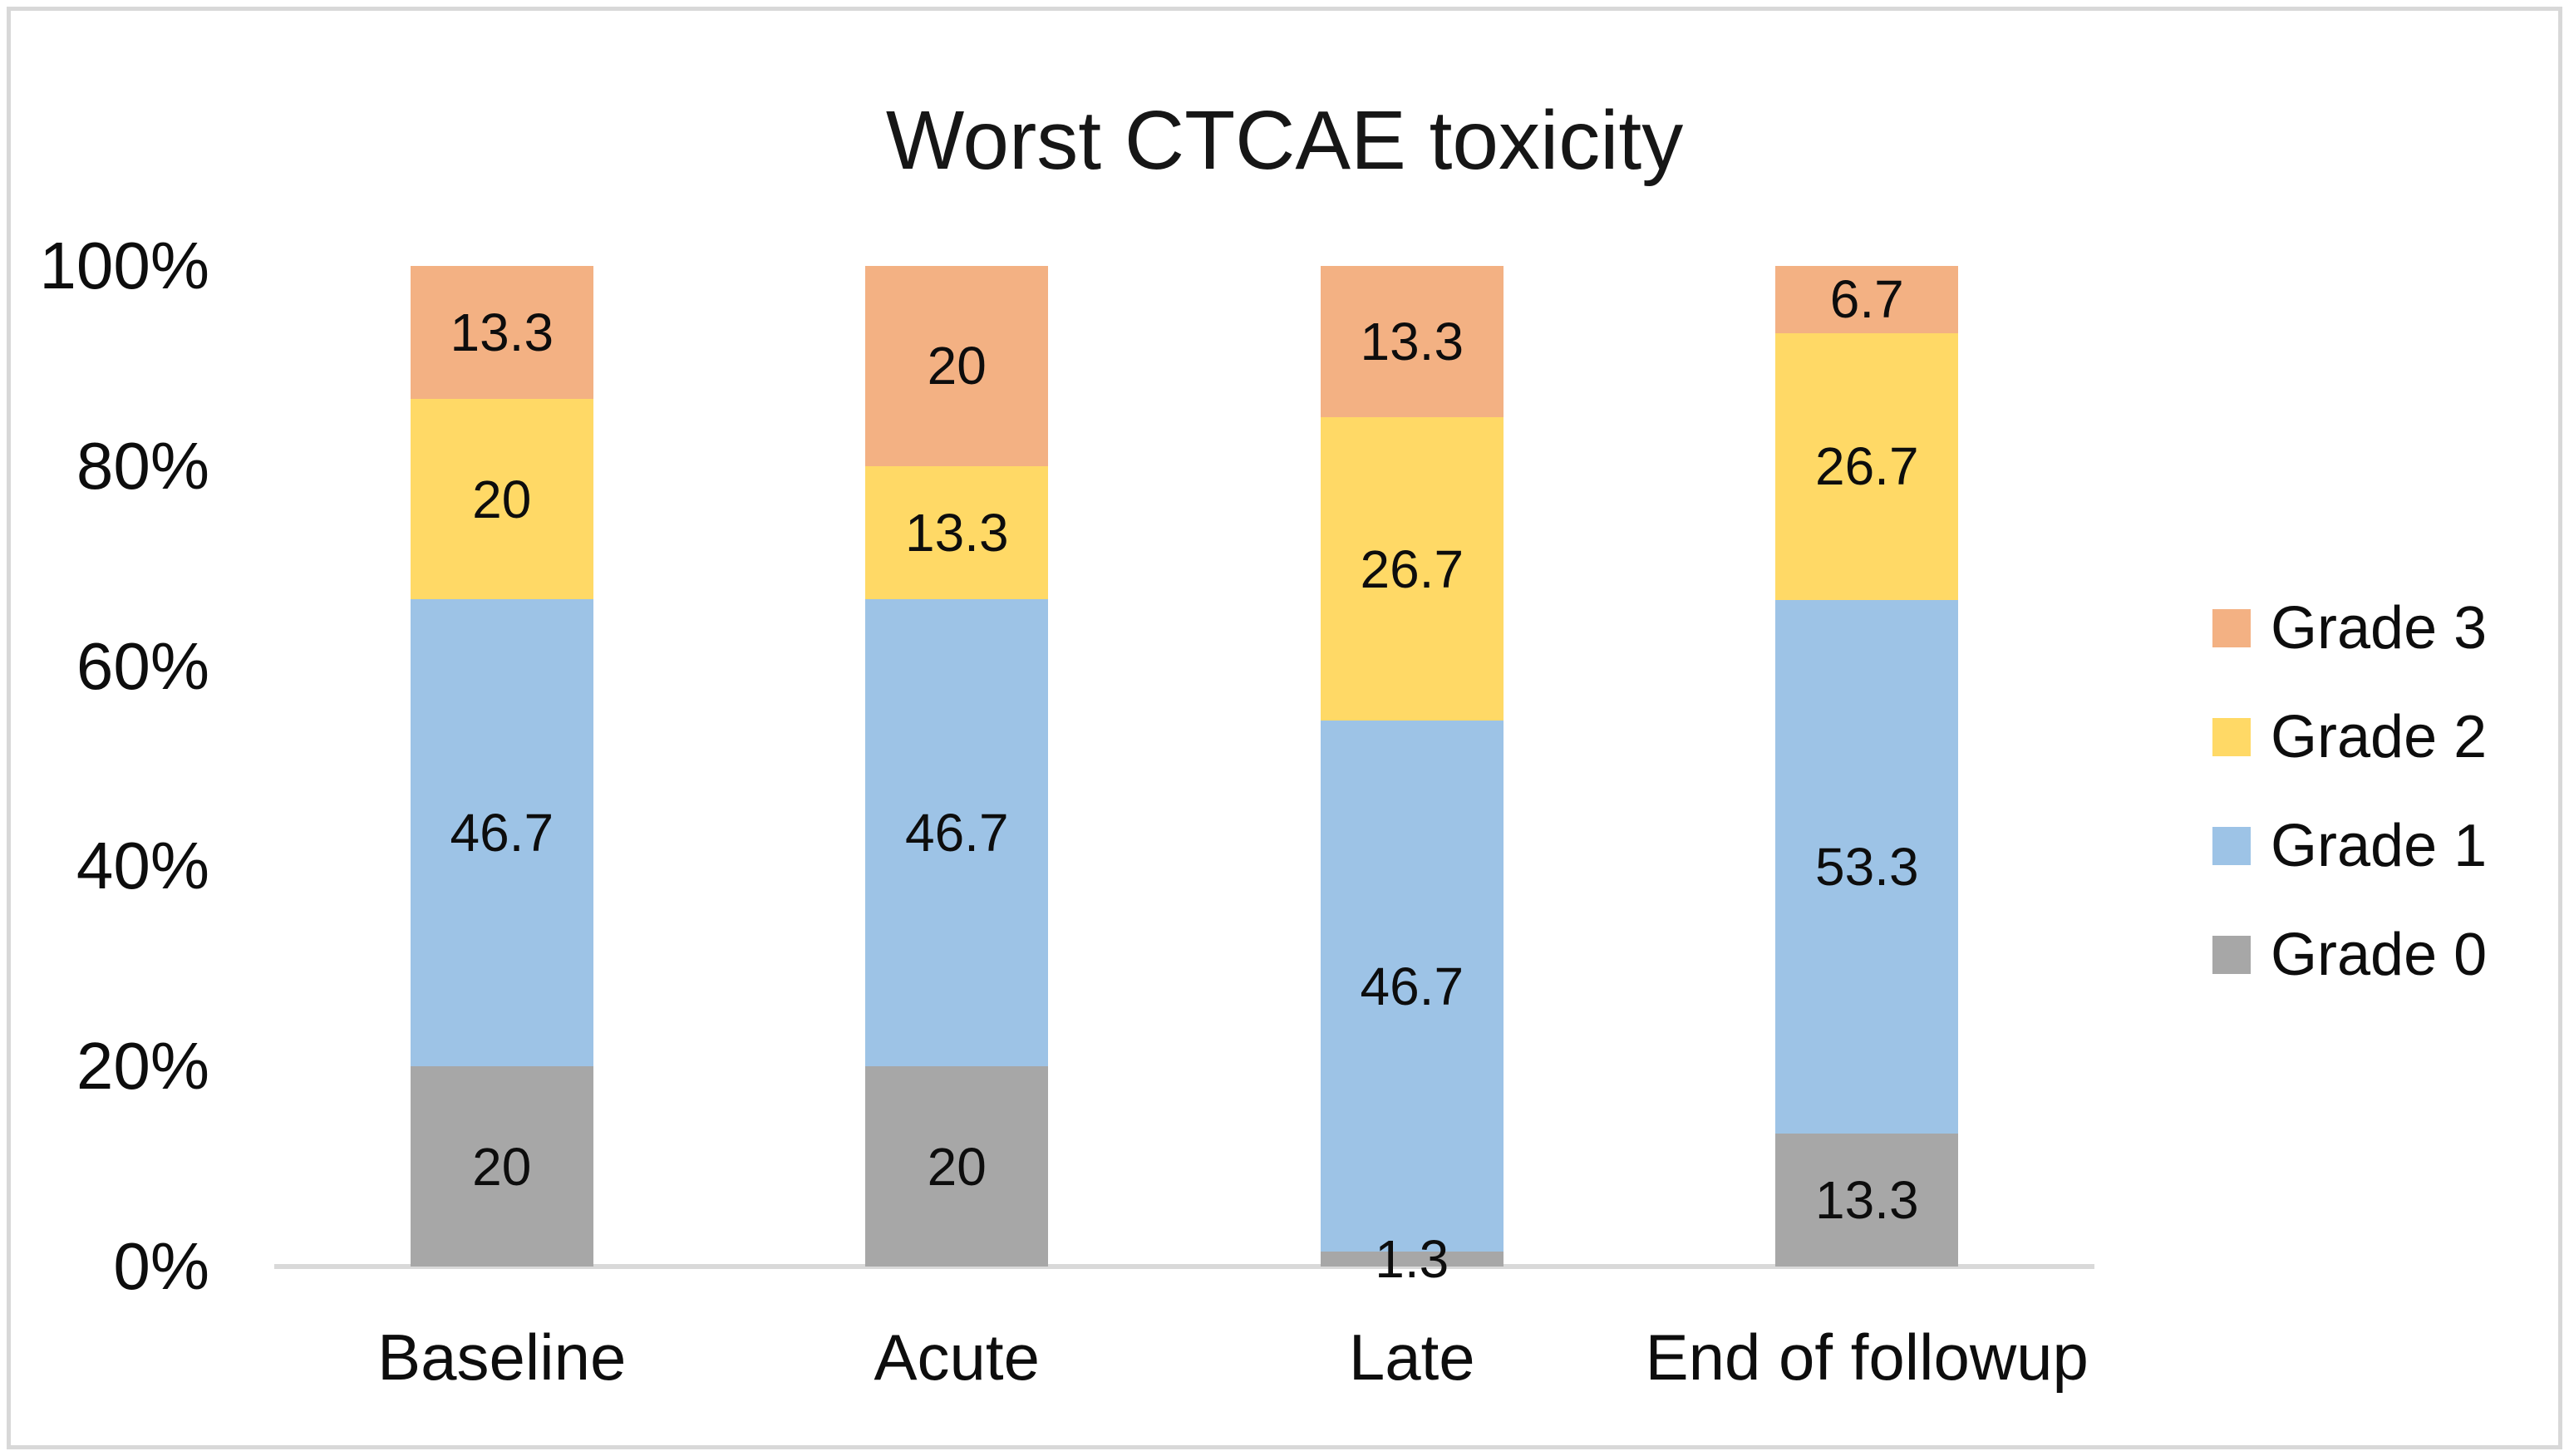 The image size is (2569, 1456). I want to click on data-label: 53.3, so click(1866, 867).